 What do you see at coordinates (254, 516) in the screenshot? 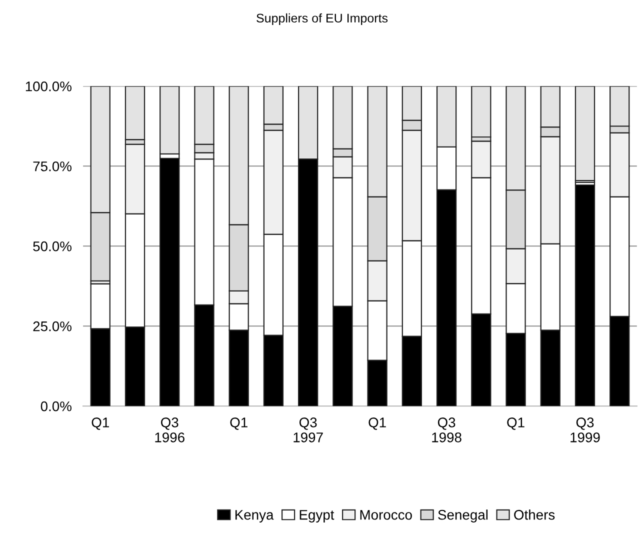
I see `legend-label: Kenya` at bounding box center [254, 516].